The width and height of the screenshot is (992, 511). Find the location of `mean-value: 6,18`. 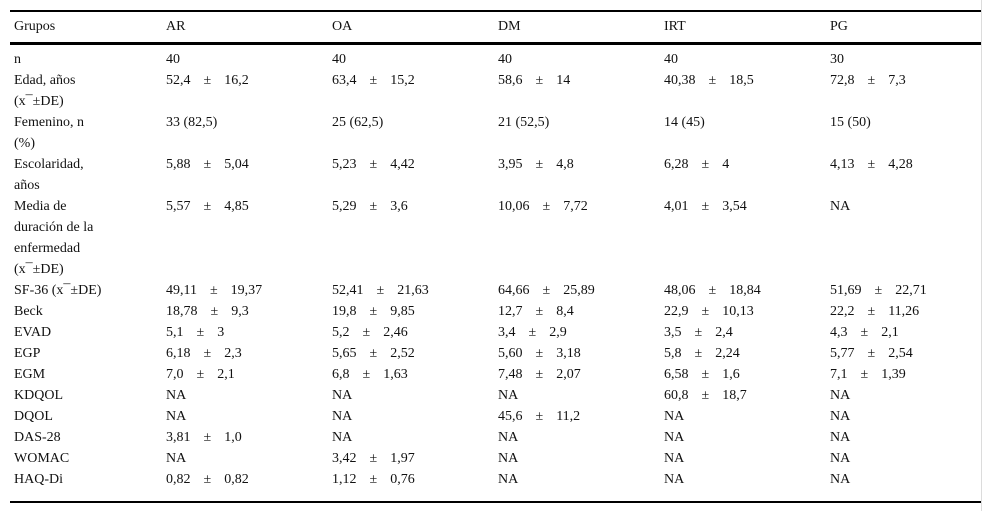

mean-value: 6,18 is located at coordinates (178, 353).